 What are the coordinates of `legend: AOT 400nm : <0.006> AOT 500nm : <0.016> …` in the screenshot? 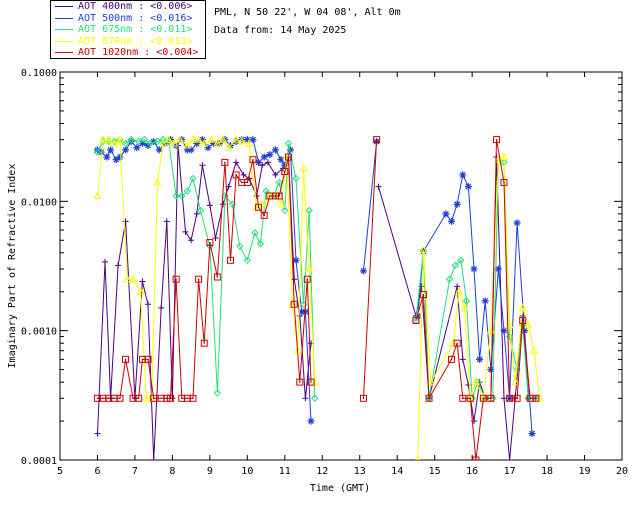 It's located at (128, 29).